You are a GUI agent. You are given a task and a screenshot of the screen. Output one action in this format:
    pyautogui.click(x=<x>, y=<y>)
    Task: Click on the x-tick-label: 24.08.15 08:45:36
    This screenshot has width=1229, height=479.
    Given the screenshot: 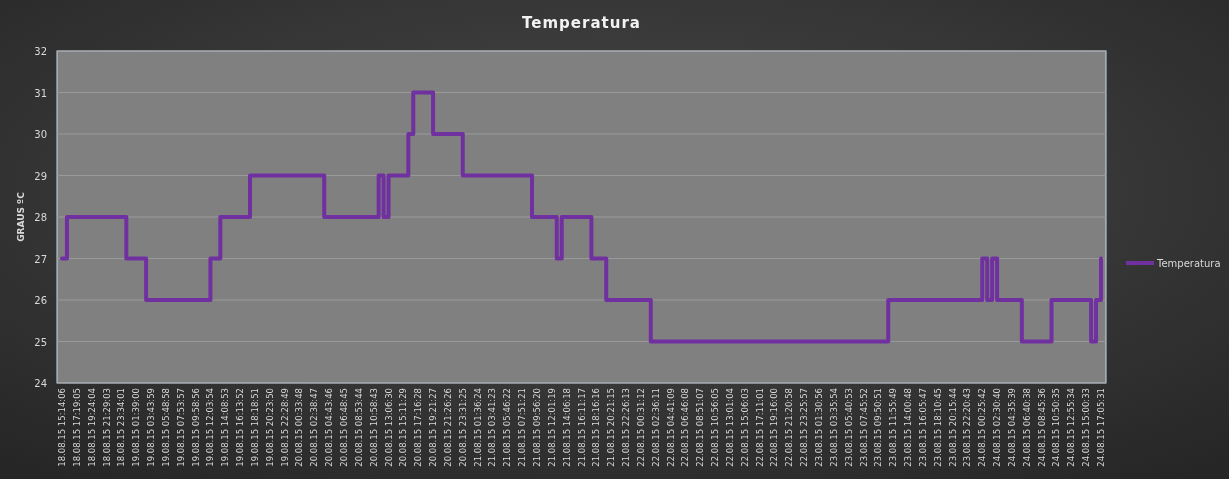 What is the action you would take?
    pyautogui.click(x=1041, y=427)
    